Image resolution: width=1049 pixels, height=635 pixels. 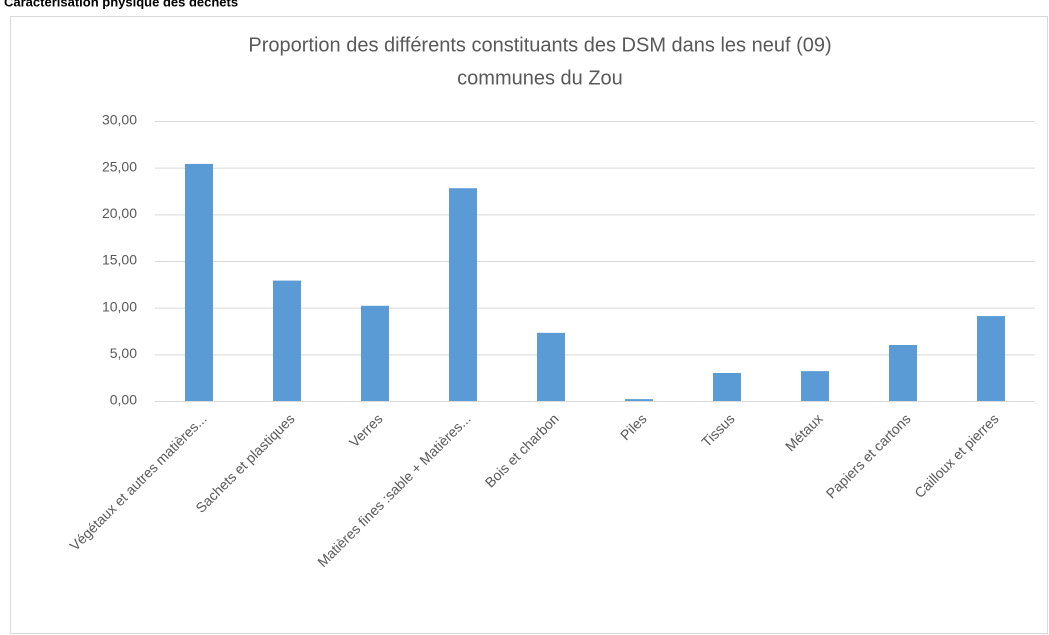 What do you see at coordinates (540, 78) in the screenshot?
I see `chart-title: communes du Zou` at bounding box center [540, 78].